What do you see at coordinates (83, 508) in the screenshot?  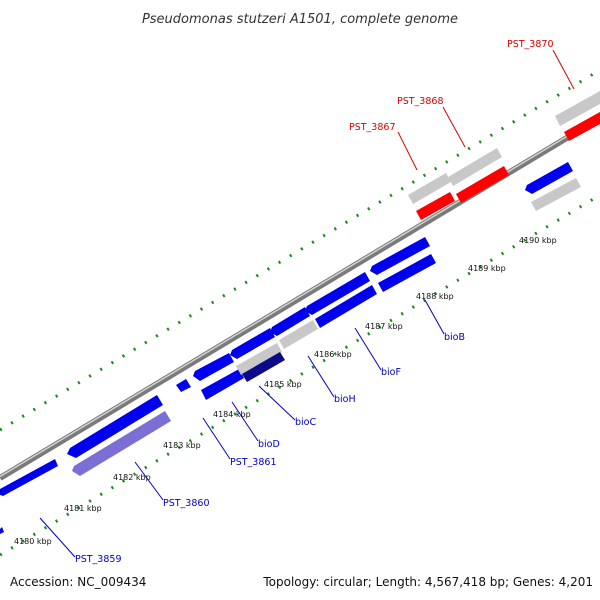 I see `scale-label-4181: 4181 kbp` at bounding box center [83, 508].